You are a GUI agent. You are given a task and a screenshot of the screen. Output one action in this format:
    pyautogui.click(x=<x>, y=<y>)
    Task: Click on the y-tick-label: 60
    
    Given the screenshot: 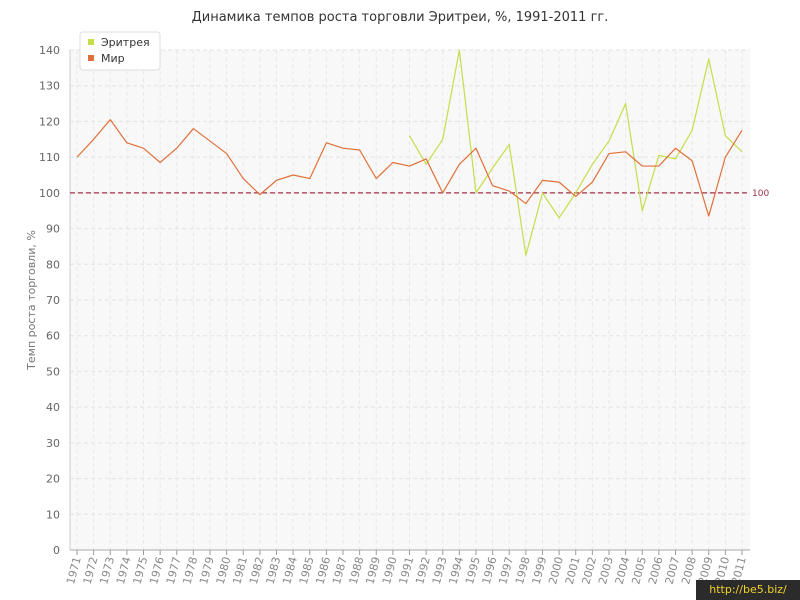 What is the action you would take?
    pyautogui.click(x=53, y=336)
    